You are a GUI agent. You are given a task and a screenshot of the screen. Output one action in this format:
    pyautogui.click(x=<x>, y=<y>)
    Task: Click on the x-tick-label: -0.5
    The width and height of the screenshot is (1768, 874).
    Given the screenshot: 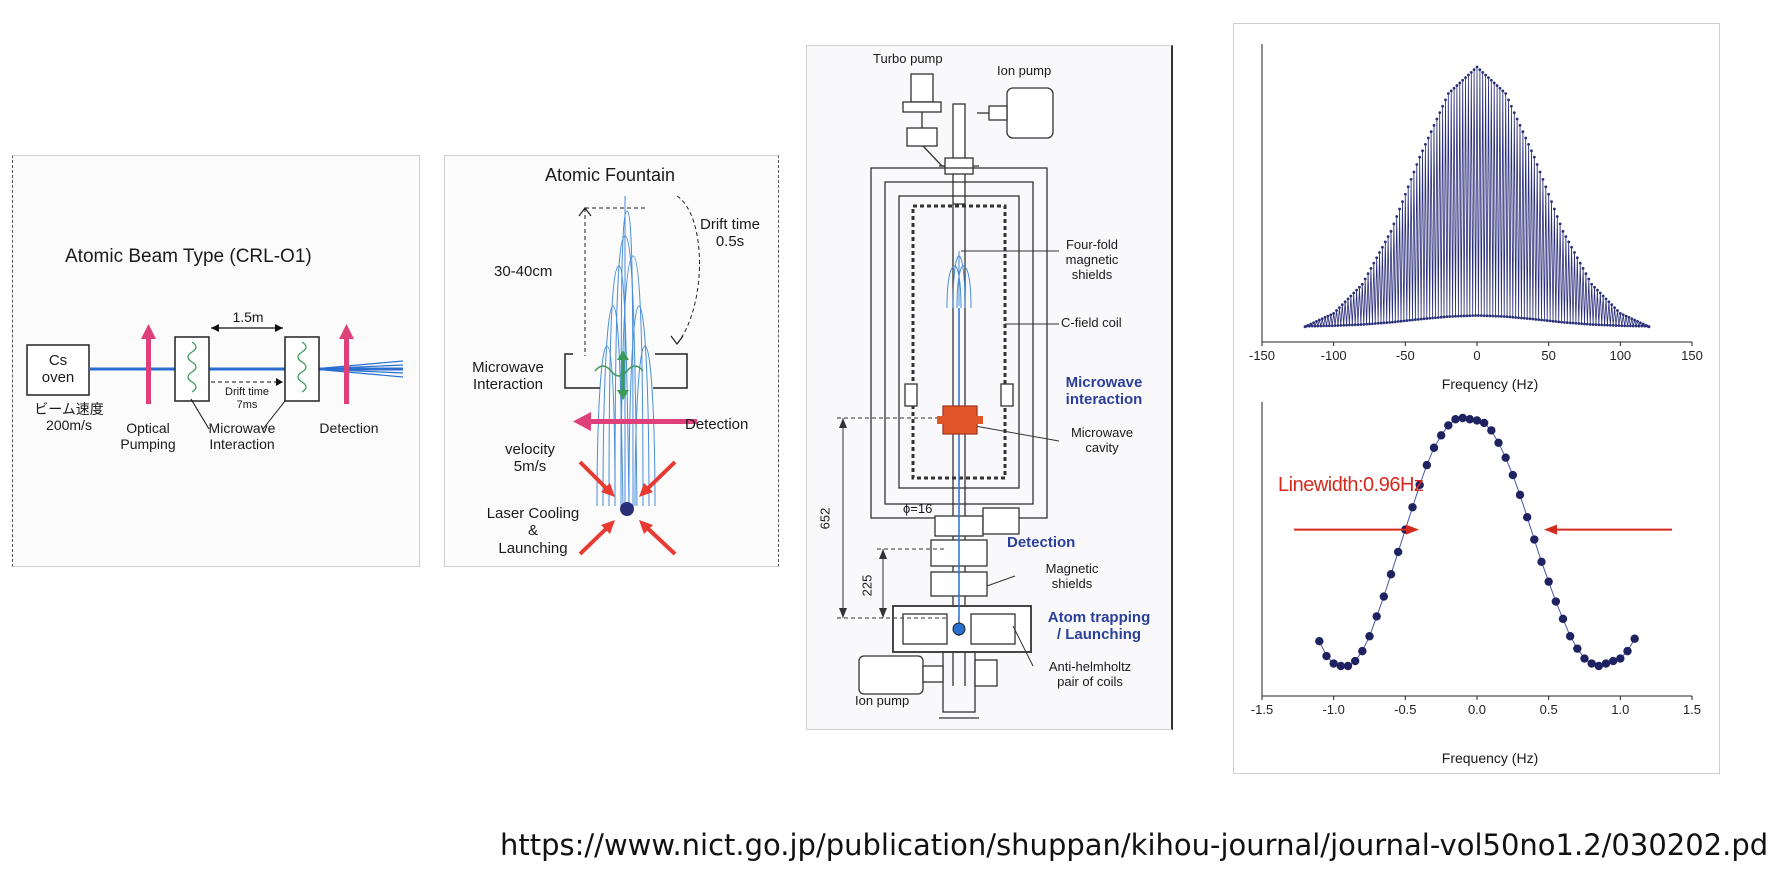 What is the action you would take?
    pyautogui.click(x=1405, y=709)
    